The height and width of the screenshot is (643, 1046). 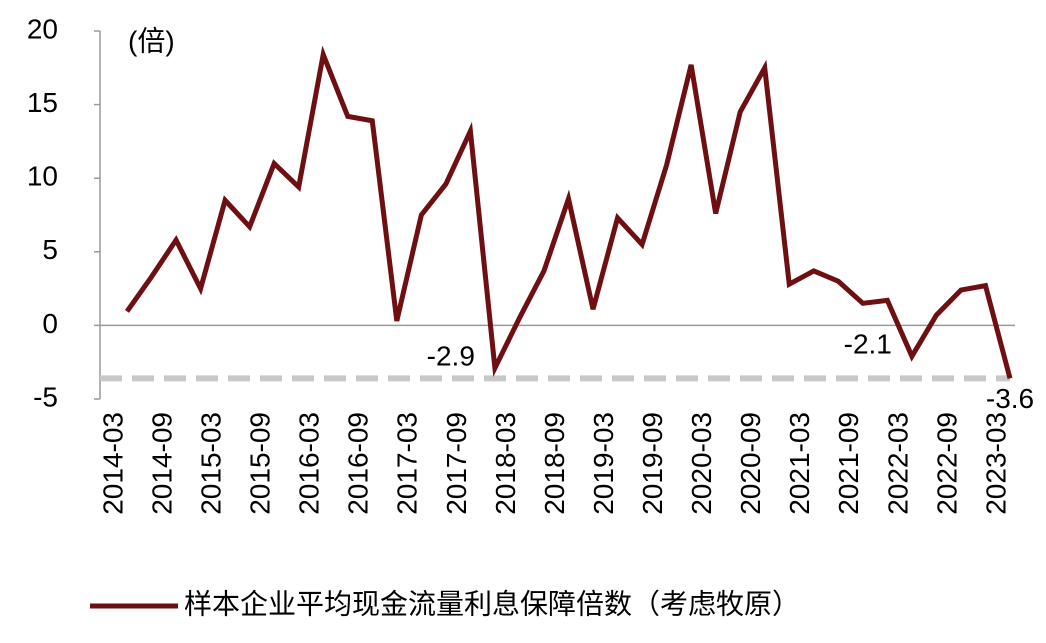 I want to click on annotation: -2.1, so click(x=868, y=344).